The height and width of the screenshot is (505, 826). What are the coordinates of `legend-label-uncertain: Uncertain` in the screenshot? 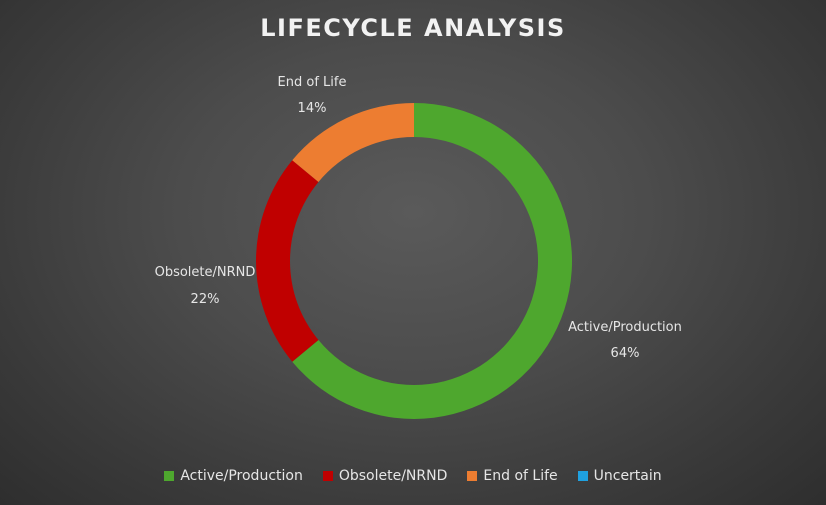 It's located at (627, 476).